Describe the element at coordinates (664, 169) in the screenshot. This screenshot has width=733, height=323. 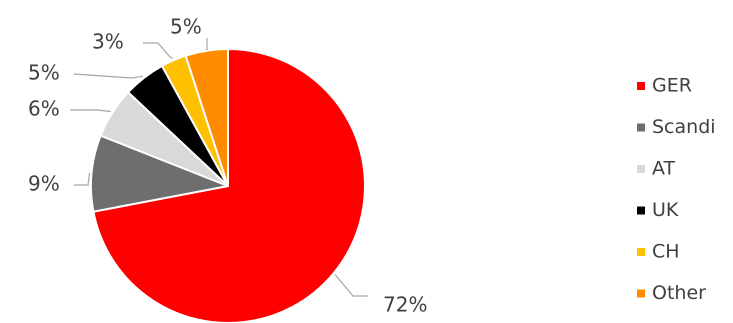
I see `legend-label-at: AT` at that location.